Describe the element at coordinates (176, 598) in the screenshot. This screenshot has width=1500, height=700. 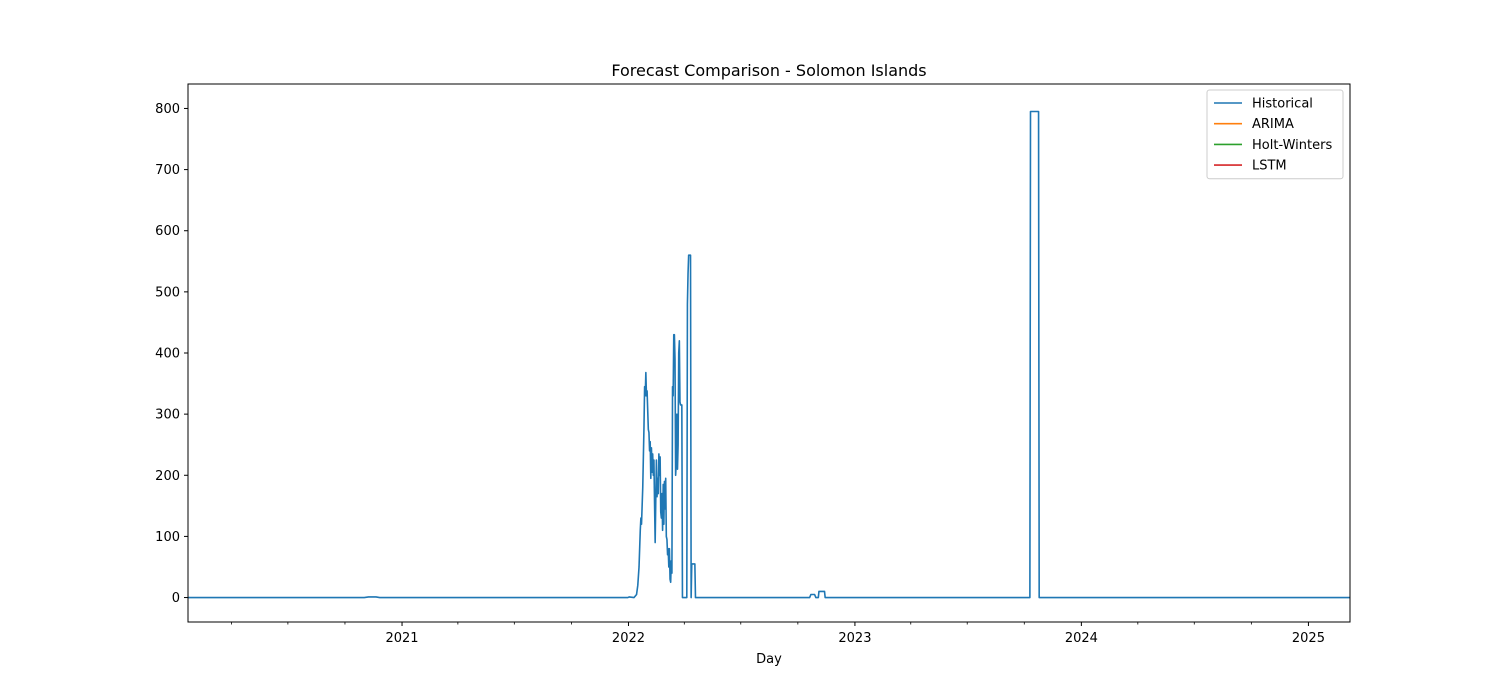
I see `y-tick-label: 0` at that location.